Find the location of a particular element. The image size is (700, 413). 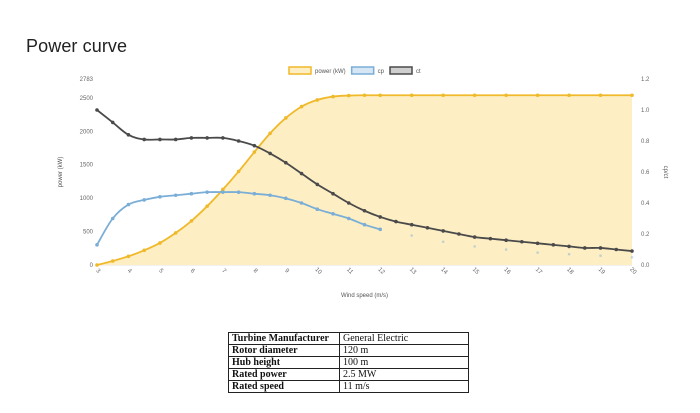

spec-label: Hub height is located at coordinates (284, 362).